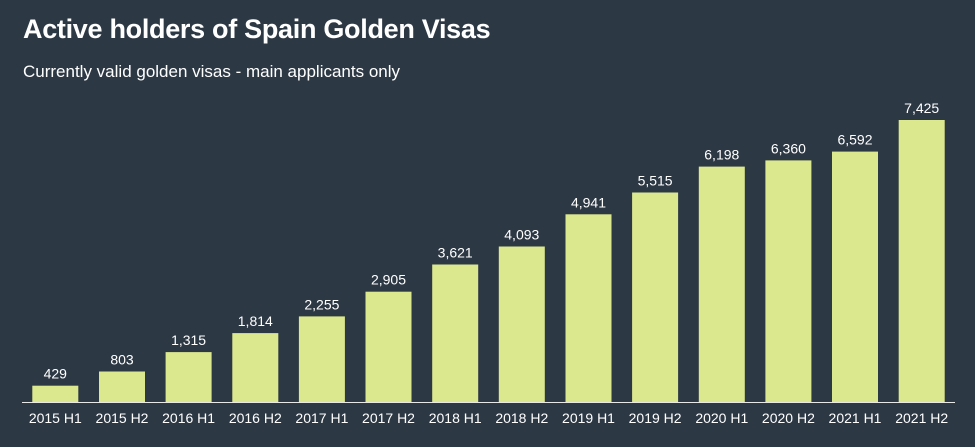 The image size is (975, 447). Describe the element at coordinates (788, 281) in the screenshot. I see `bar-2020-h2` at that location.